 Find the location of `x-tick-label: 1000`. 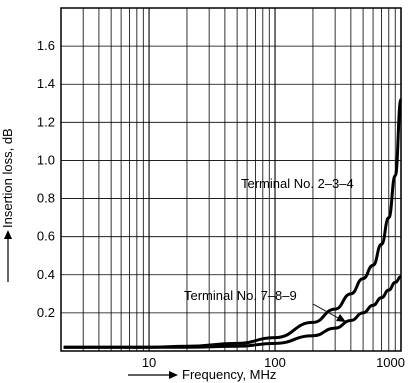

x-tick-label: 1000 is located at coordinates (390, 362).